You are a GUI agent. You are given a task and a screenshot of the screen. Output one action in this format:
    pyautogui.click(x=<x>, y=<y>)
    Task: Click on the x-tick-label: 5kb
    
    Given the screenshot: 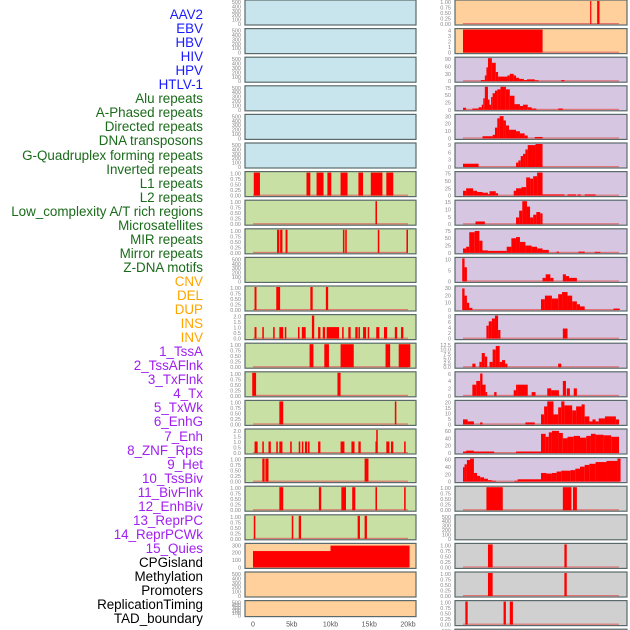 What is the action you would take?
    pyautogui.click(x=291, y=625)
    